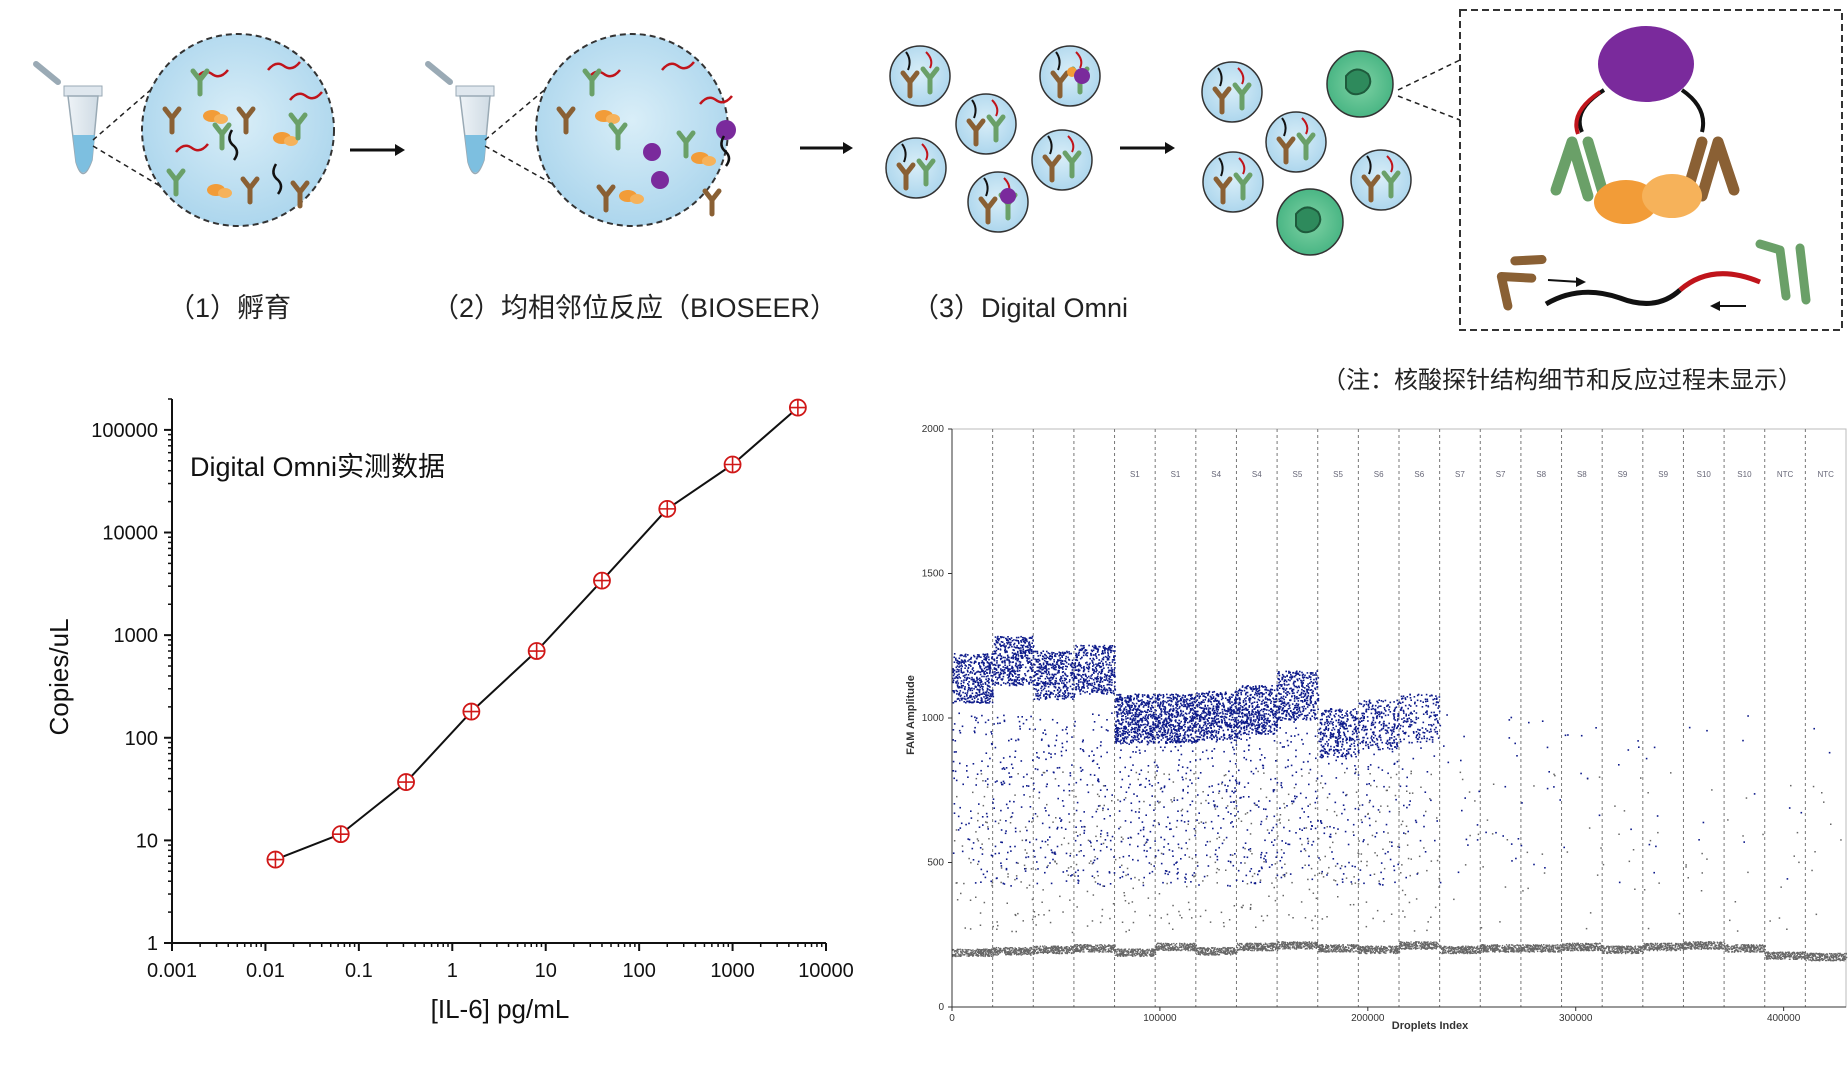 This screenshot has width=1848, height=1069. What do you see at coordinates (1338, 474) in the screenshot?
I see `well-label: S5` at bounding box center [1338, 474].